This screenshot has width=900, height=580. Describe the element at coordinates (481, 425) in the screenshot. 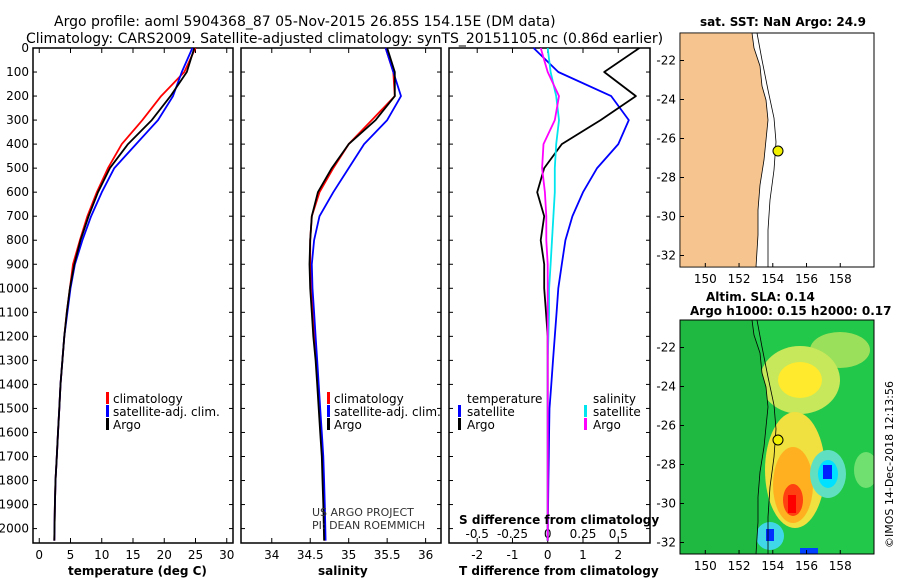

I see `legend-label-t-argo: Argo` at that location.